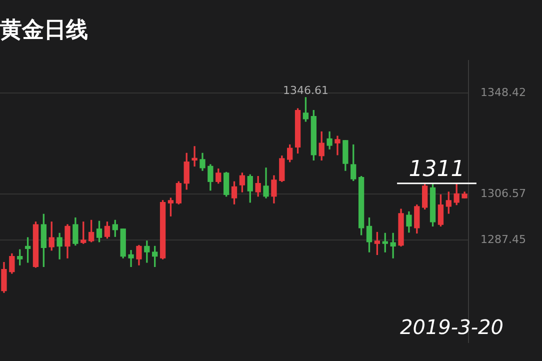 This screenshot has width=542, height=361. I want to click on annotation: 1346.61, so click(305, 90).